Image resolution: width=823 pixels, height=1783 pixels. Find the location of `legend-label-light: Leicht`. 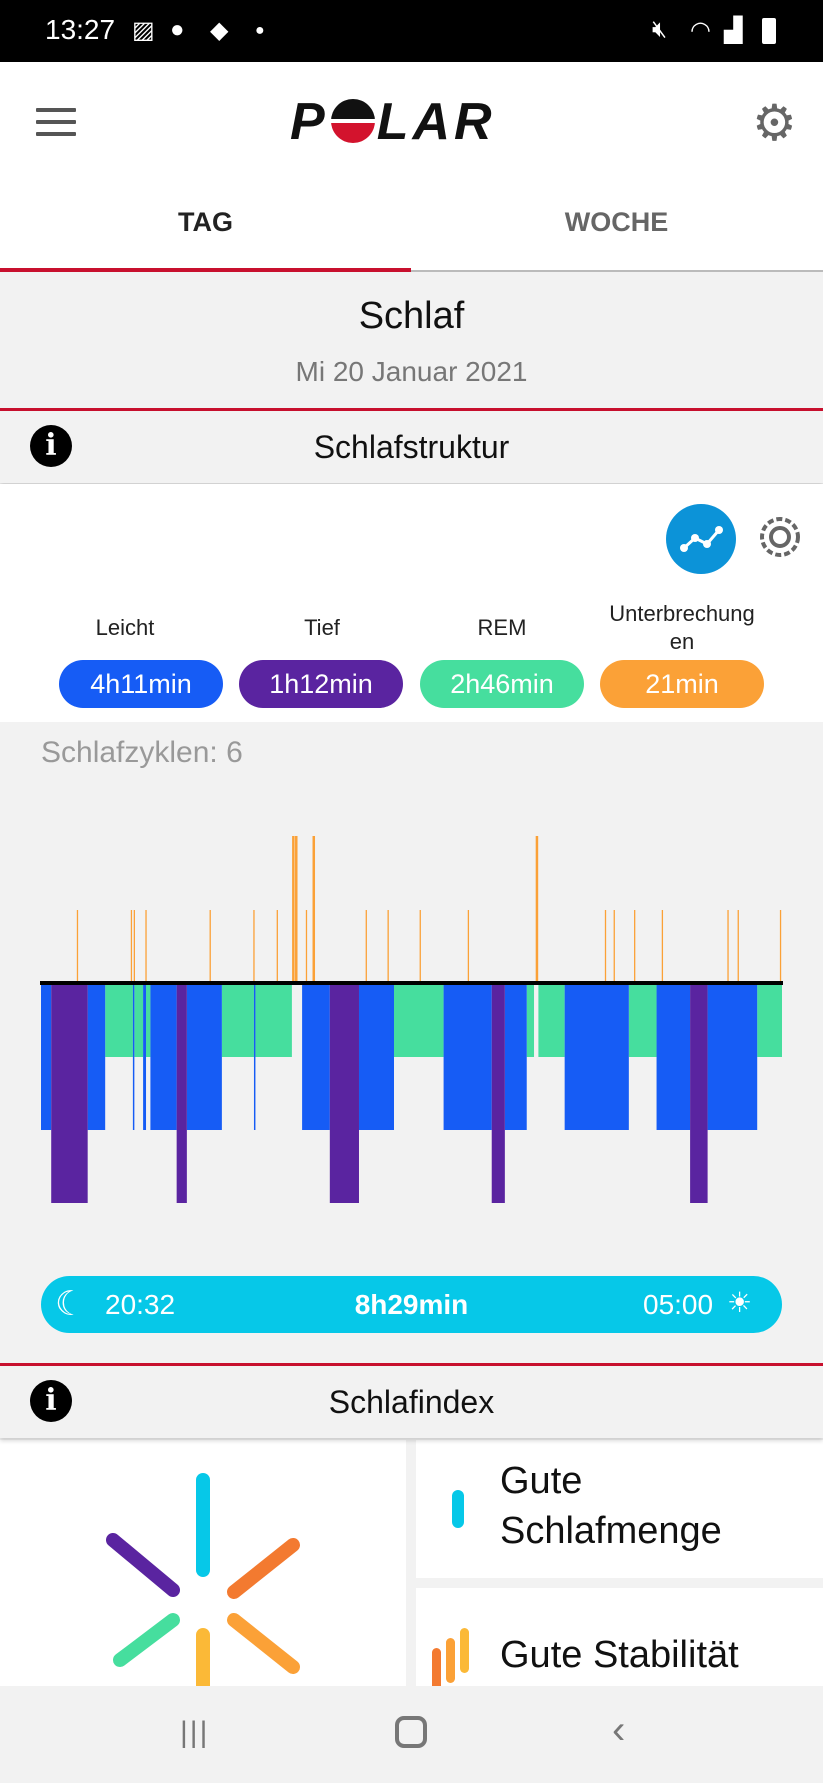

legend-label-light: Leicht is located at coordinates (125, 627).